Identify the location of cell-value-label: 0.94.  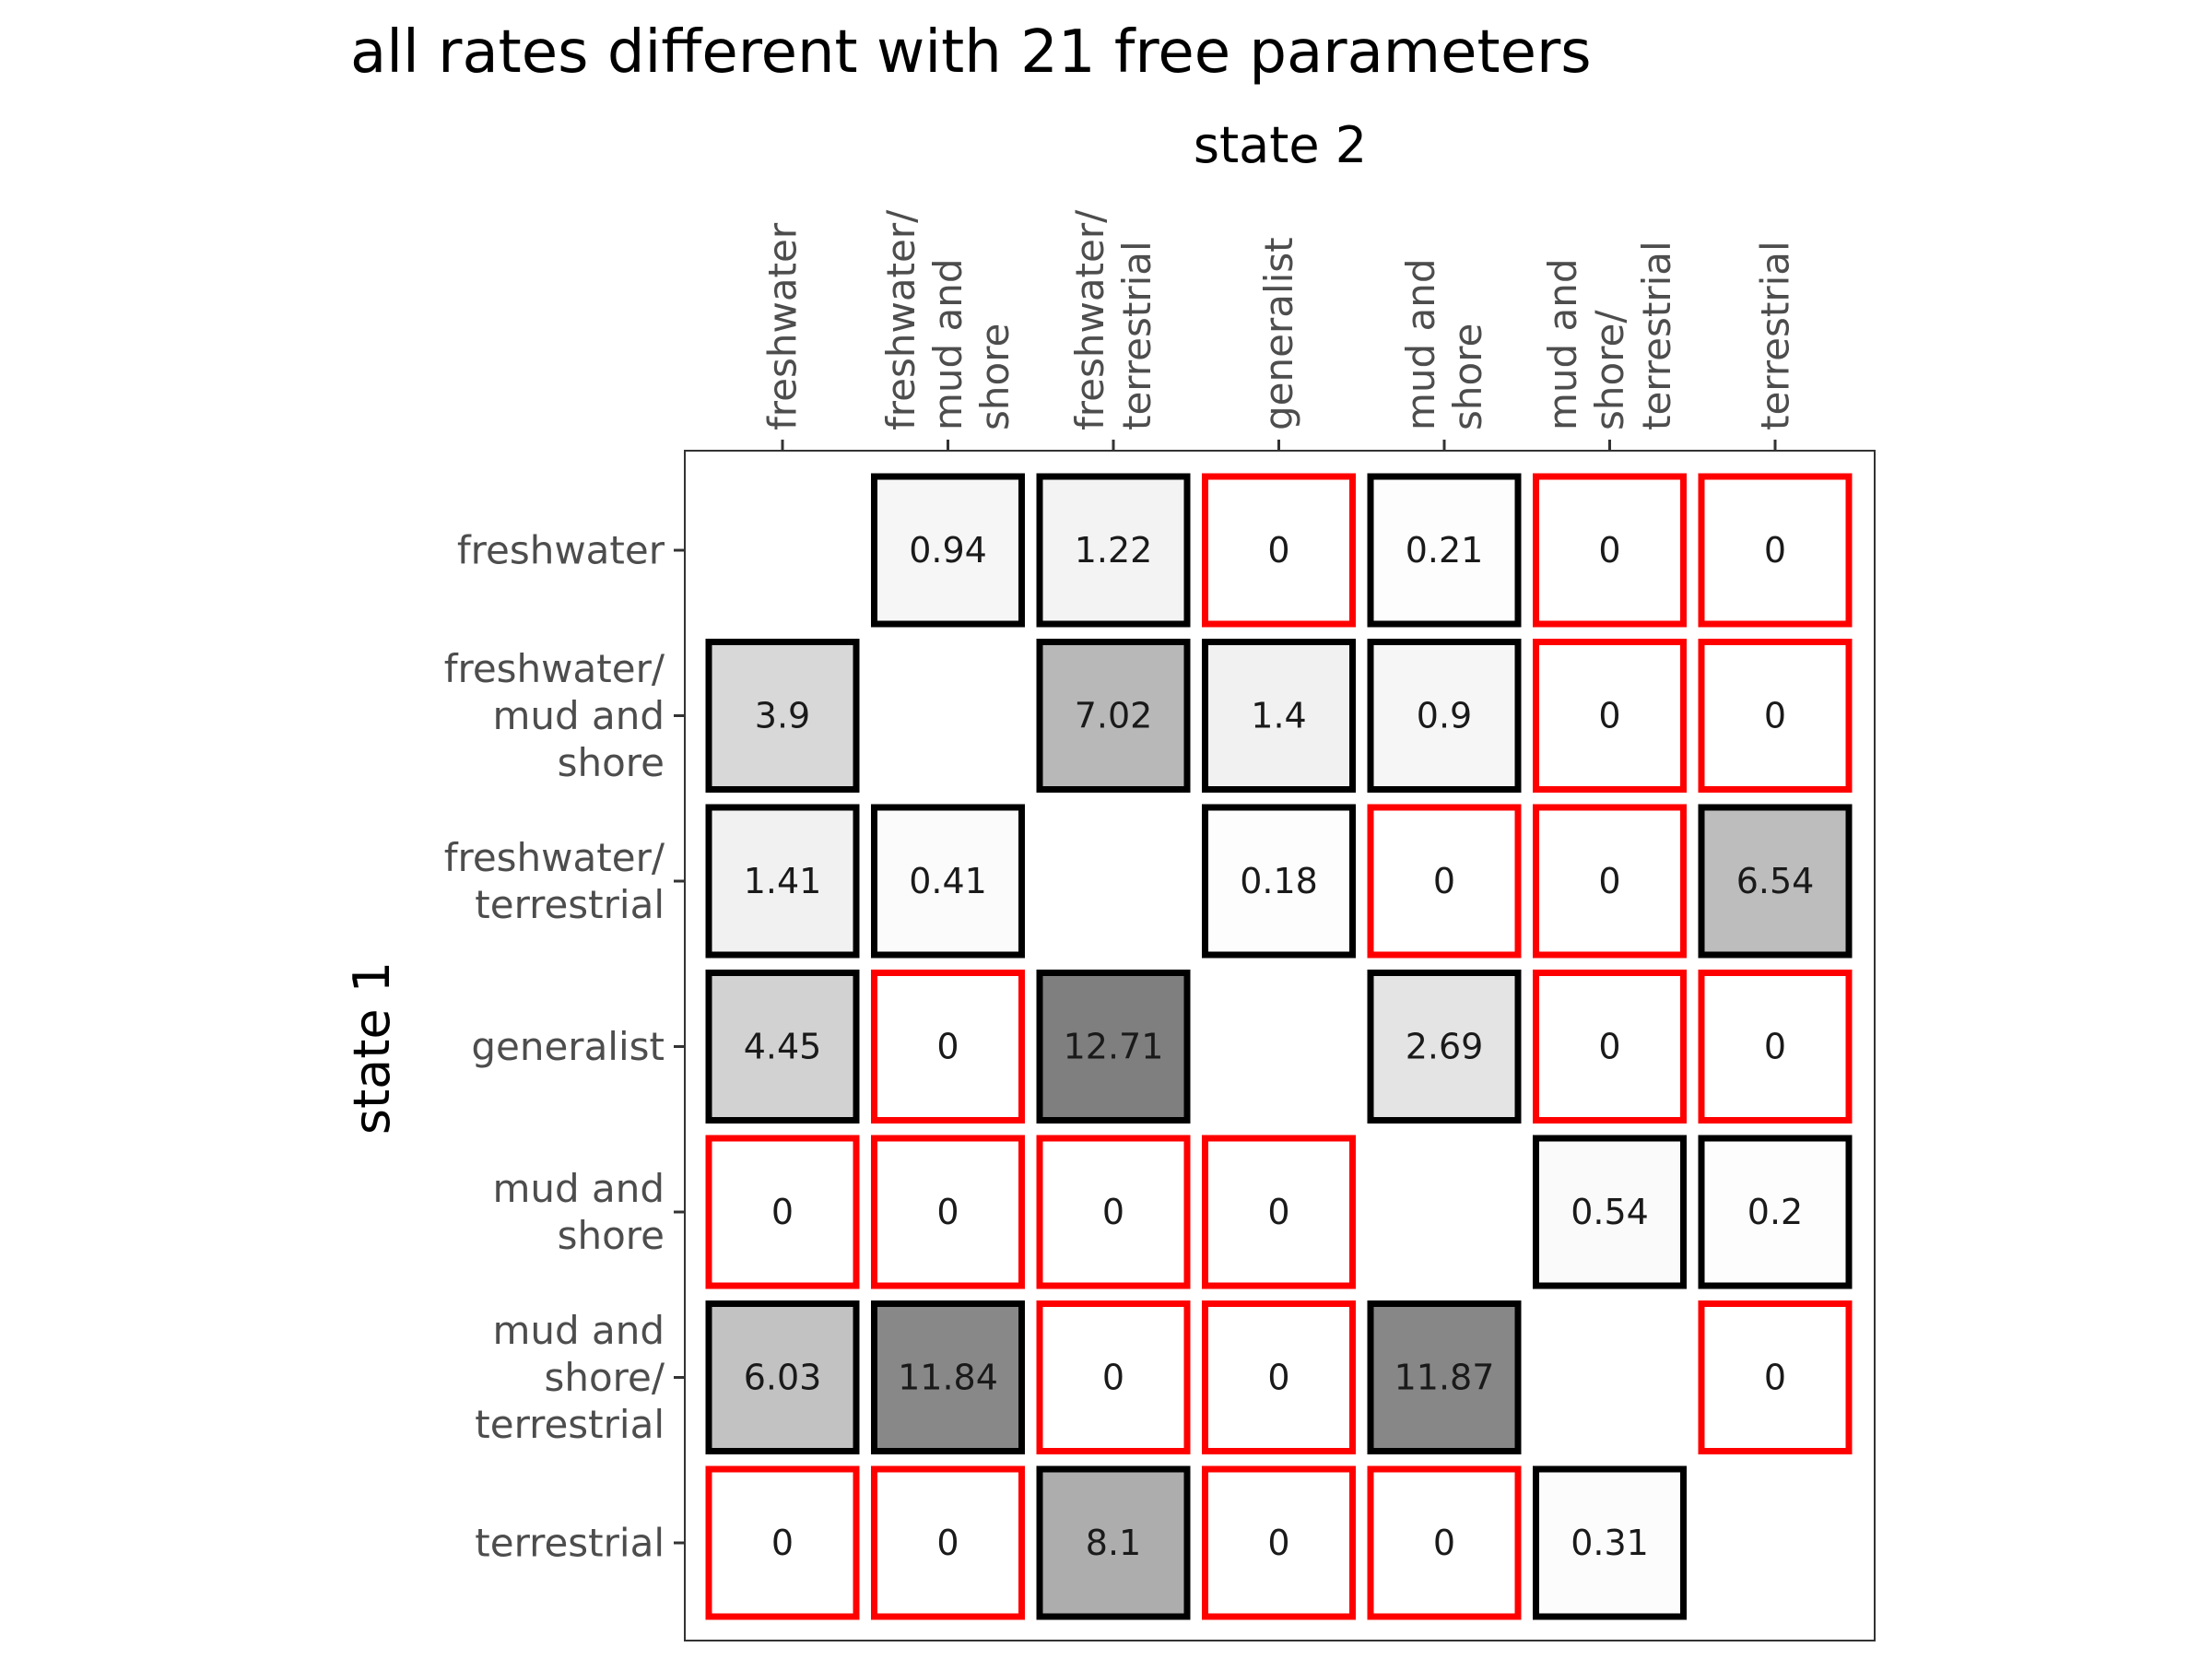
(948, 550).